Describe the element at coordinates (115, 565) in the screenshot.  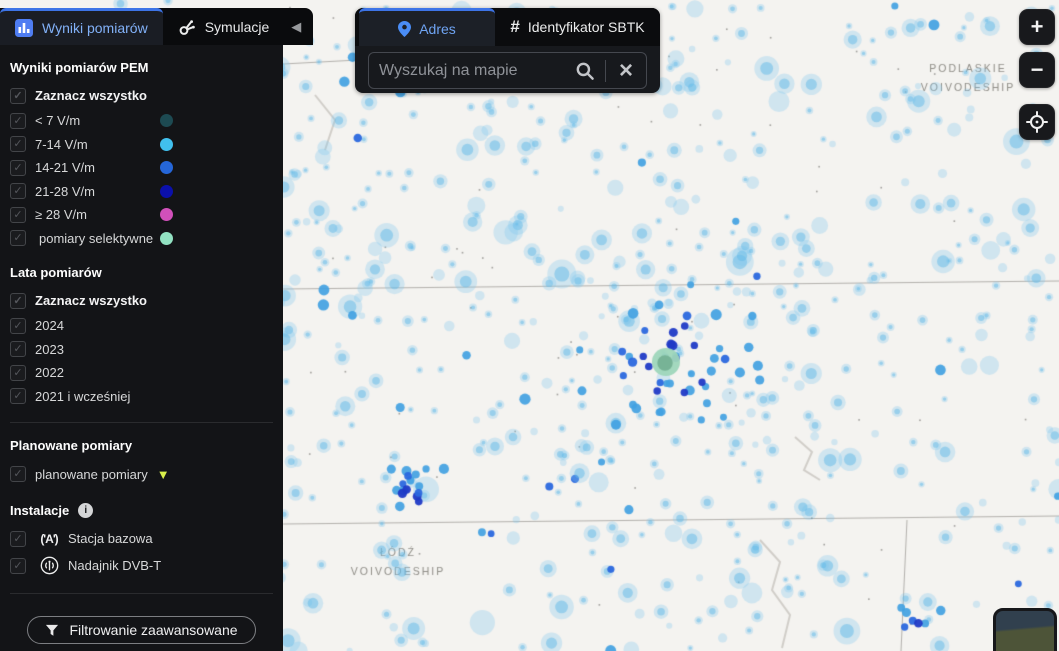
I see `installation-label: Nadajnik DVB-T` at that location.